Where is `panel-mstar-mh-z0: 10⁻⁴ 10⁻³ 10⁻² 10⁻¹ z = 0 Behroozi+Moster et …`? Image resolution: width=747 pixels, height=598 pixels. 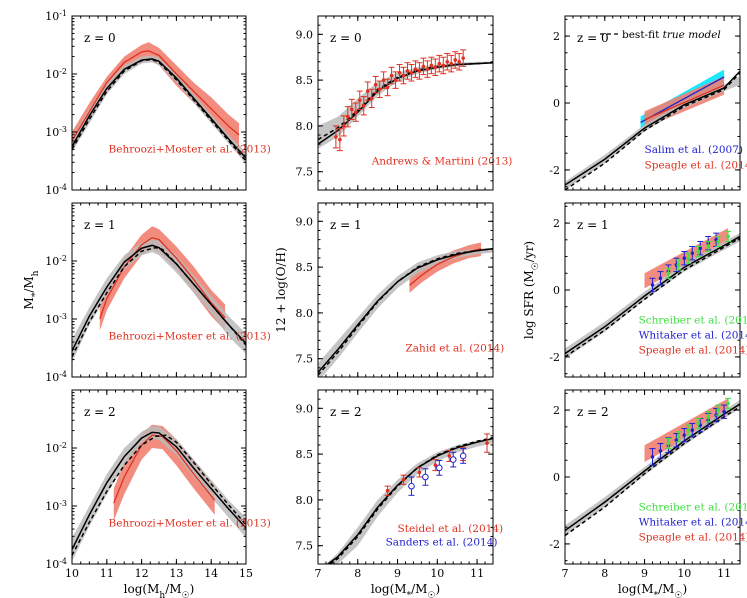
panel-mstar-mh-z0: 10⁻⁴ 10⁻³ 10⁻² 10⁻¹ z = 0 Behroozi+Moster et … is located at coordinates (158, 103).